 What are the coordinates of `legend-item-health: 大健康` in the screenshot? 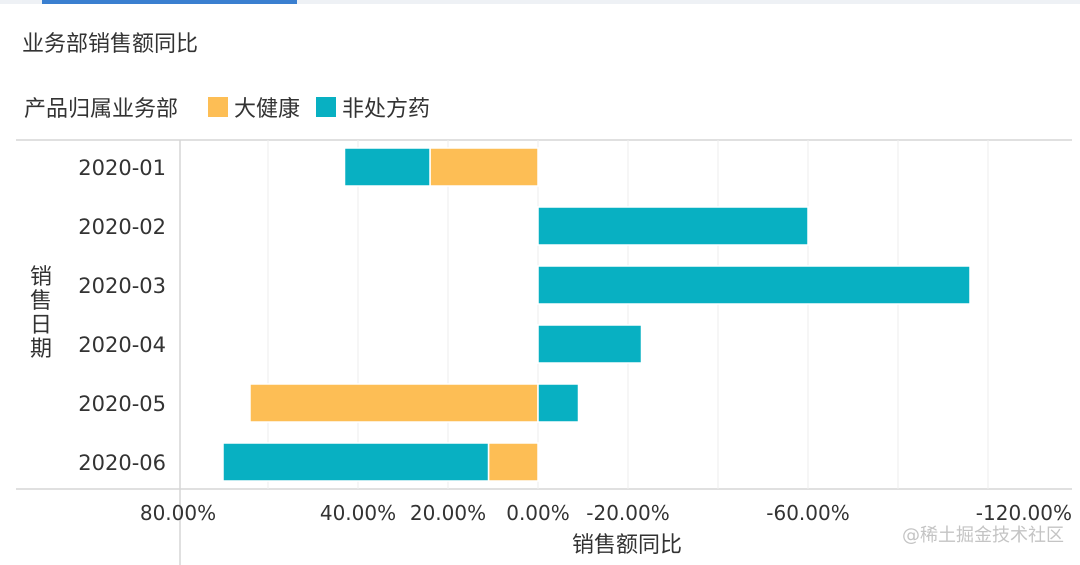 It's located at (254, 107).